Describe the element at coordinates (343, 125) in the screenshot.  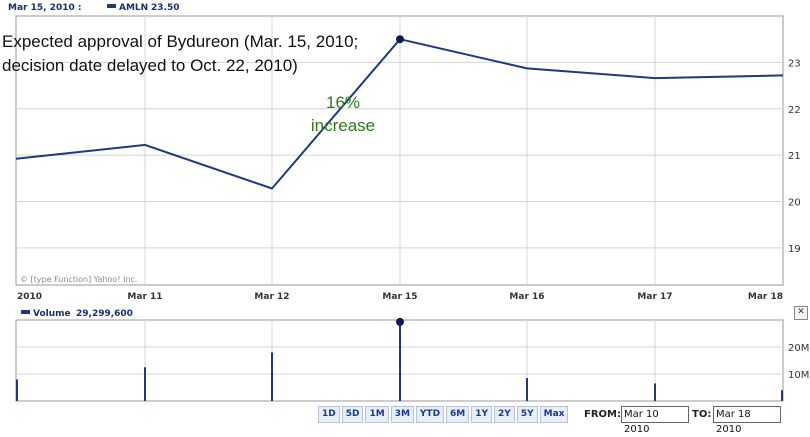
I see `annotation-increase-word: increase` at that location.